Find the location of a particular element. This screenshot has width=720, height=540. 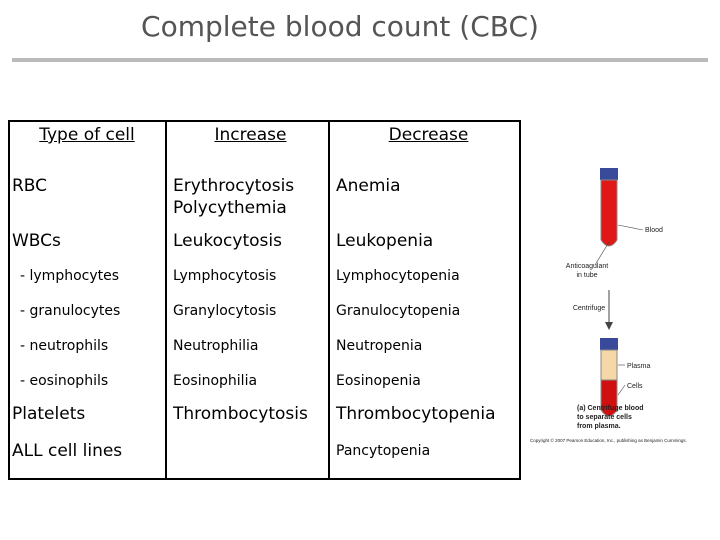

slide-title: Complete blood count (CBC) is located at coordinates (340, 26).